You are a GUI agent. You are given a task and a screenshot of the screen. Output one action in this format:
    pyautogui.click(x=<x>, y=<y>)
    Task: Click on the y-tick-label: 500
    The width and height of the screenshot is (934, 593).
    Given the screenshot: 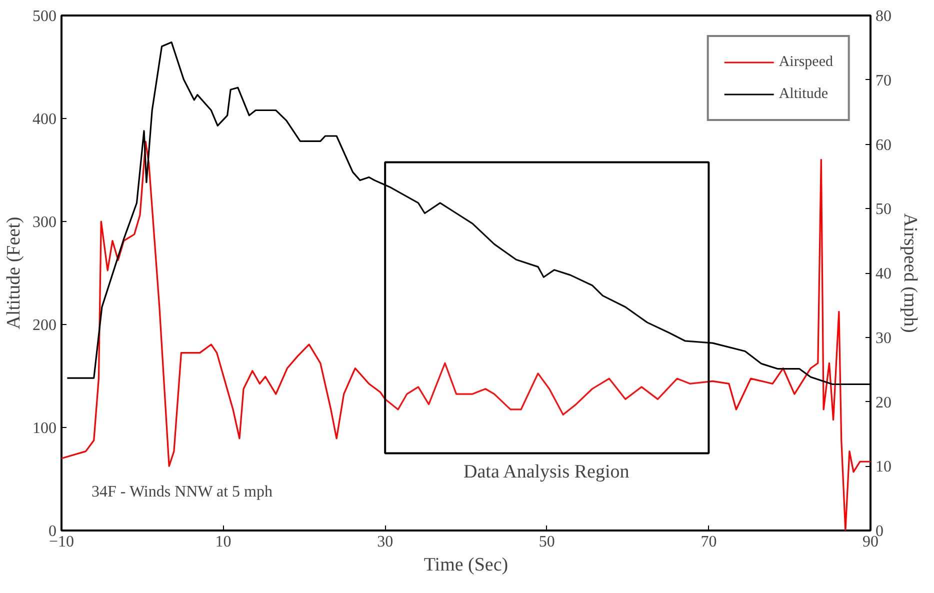 What is the action you would take?
    pyautogui.click(x=44, y=16)
    